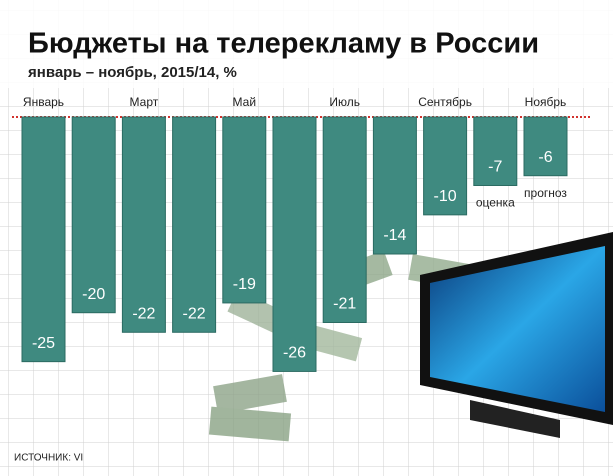  I want to click on value-label: -7, so click(495, 167).